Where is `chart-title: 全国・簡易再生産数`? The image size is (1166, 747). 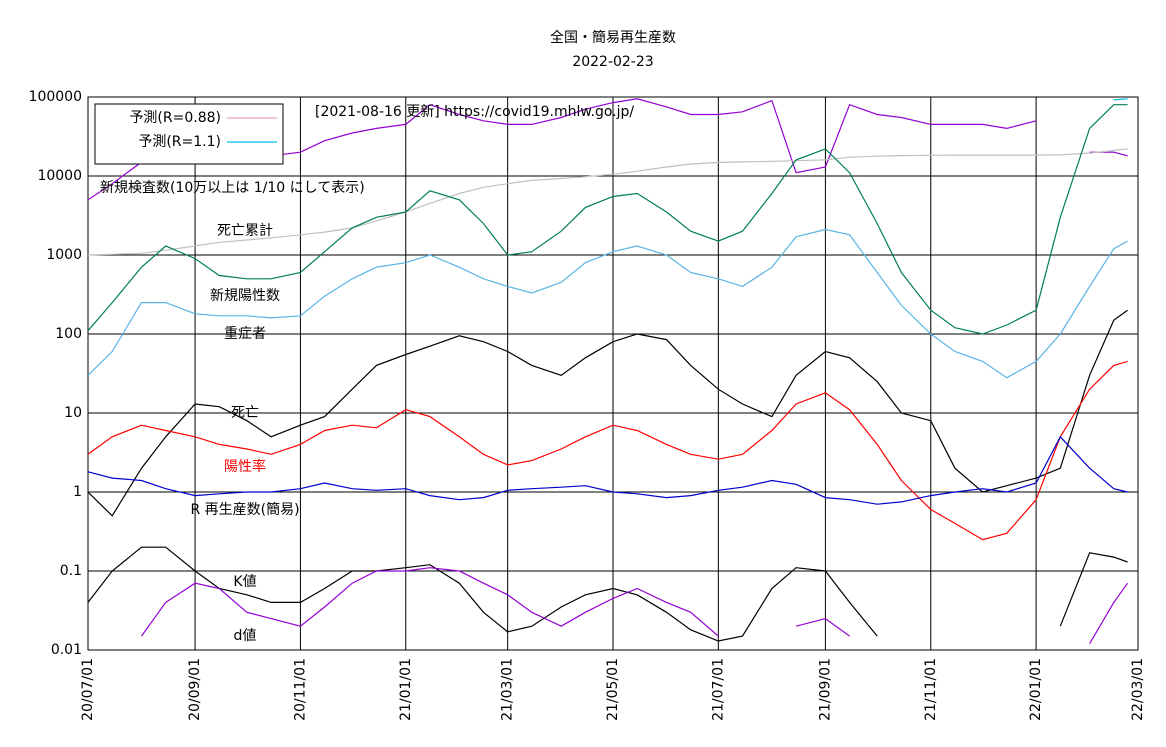 chart-title: 全国・簡易再生産数 is located at coordinates (613, 37).